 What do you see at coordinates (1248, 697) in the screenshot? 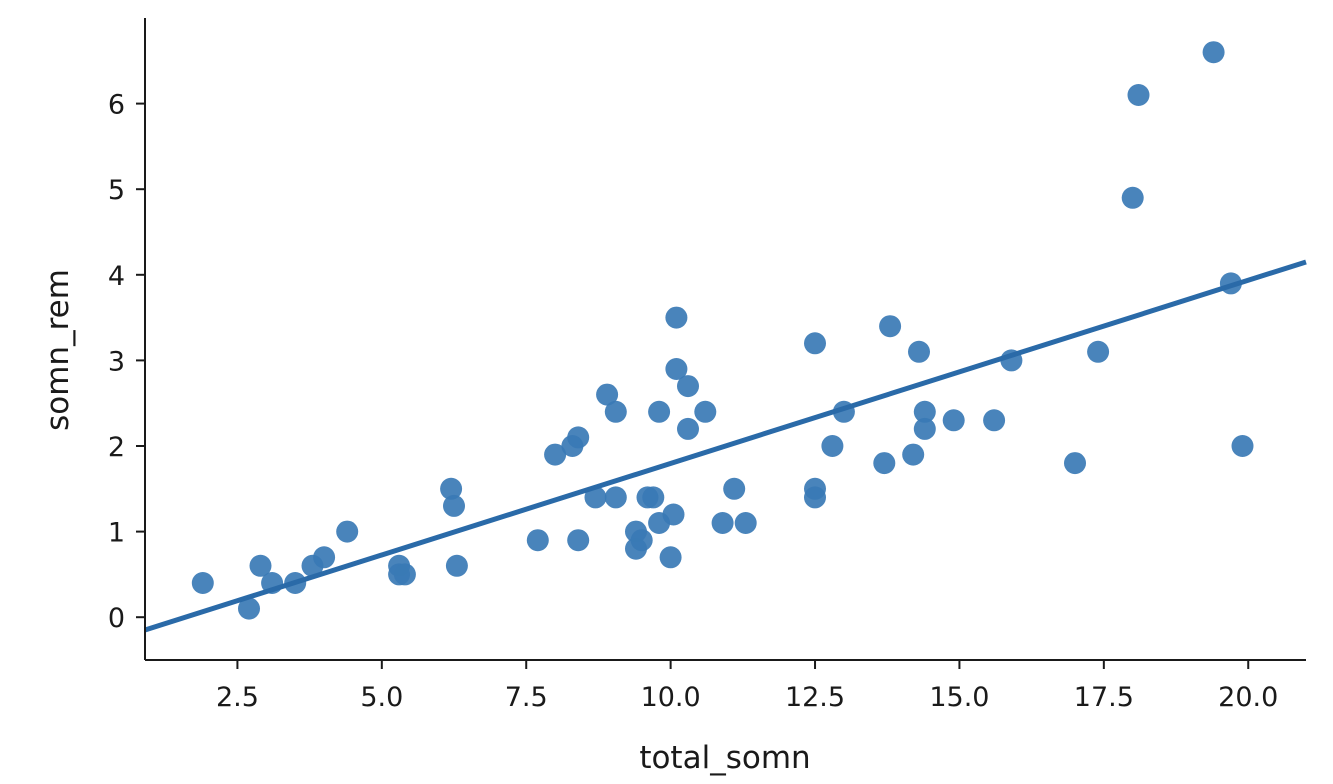
I see `x-tick-label: 20.0` at bounding box center [1248, 697].